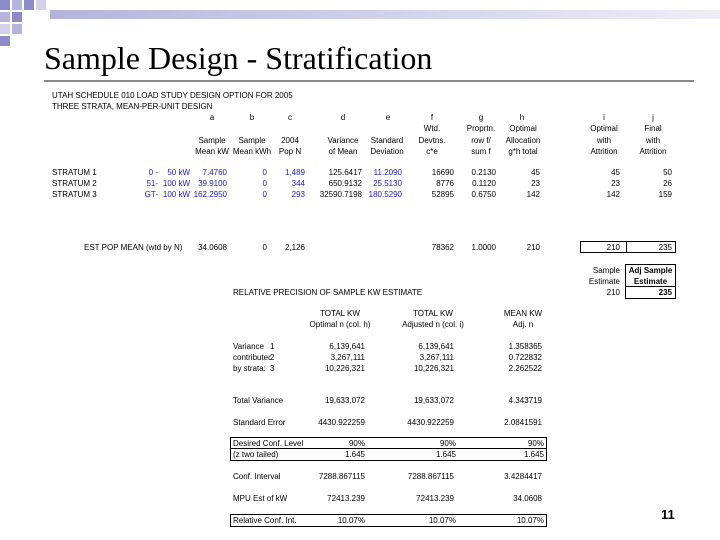  I want to click on stratum-3-b: 0, so click(264, 194).